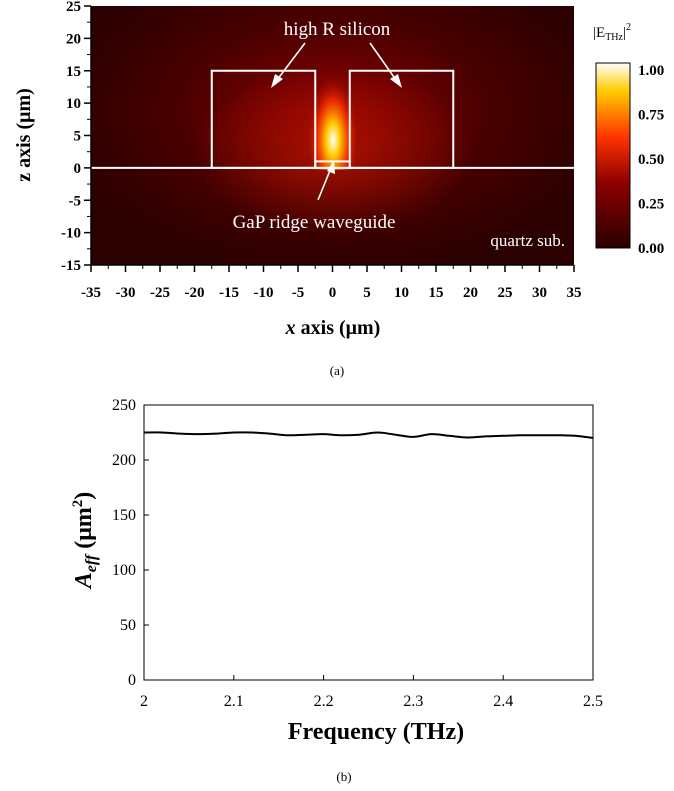 Image resolution: width=674 pixels, height=791 pixels. I want to click on map-y-tick-label: -5, so click(75, 201).